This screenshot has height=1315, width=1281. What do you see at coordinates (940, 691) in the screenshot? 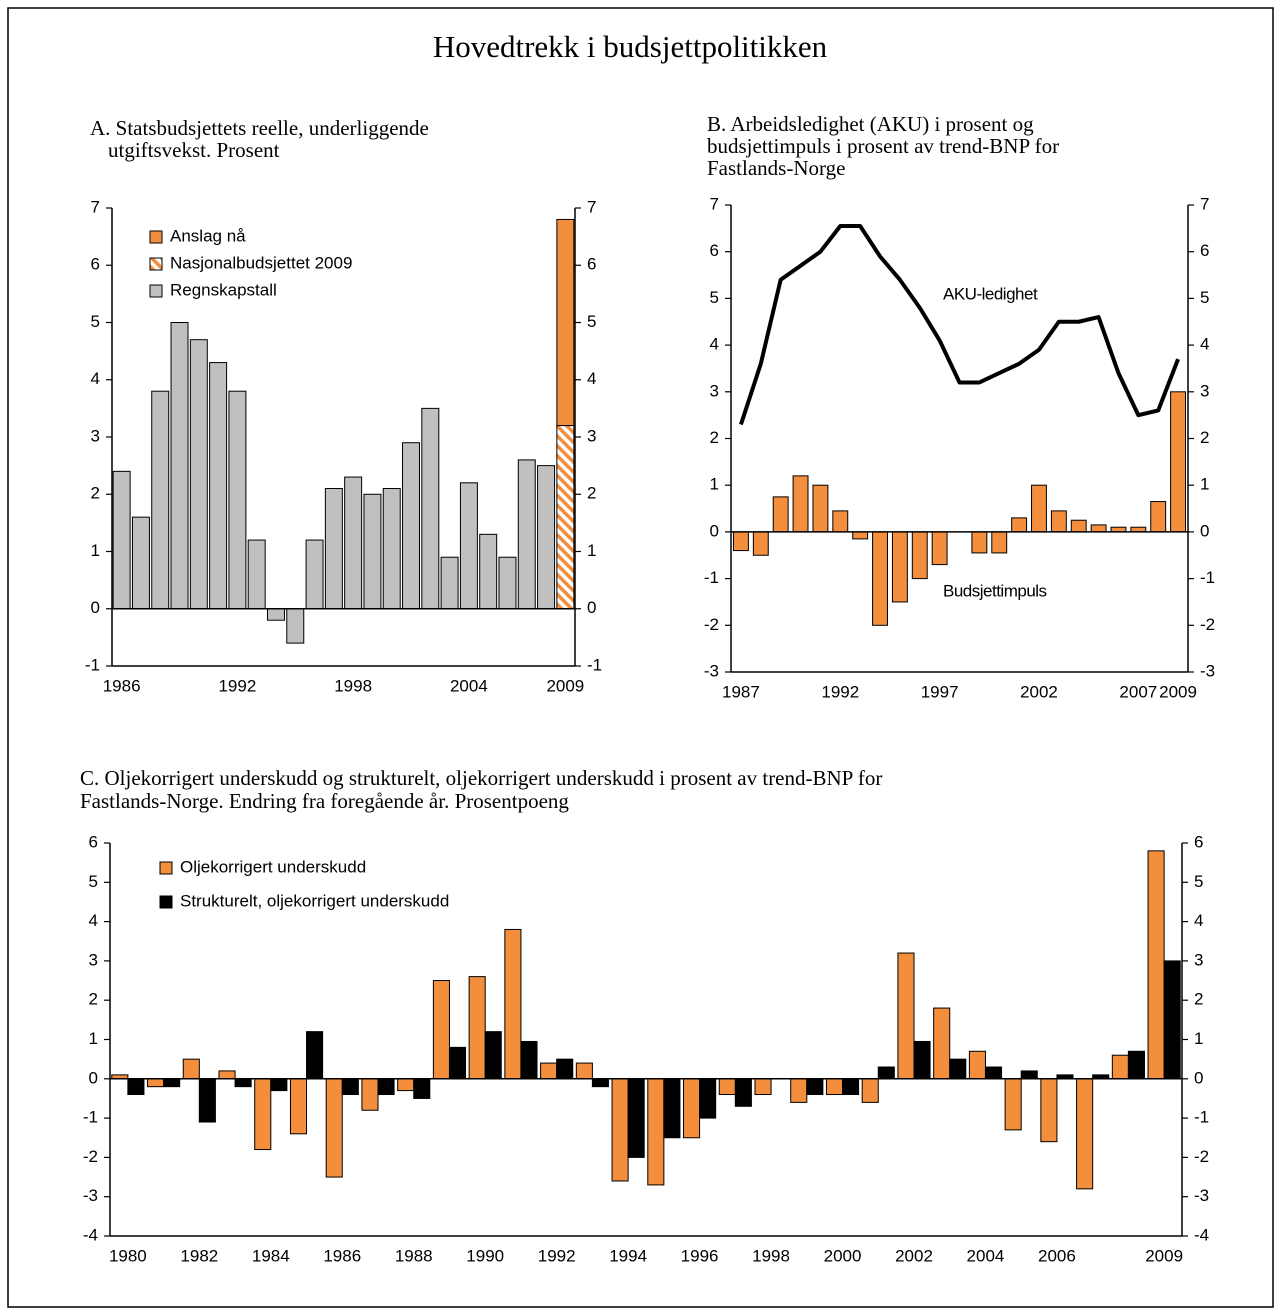
I see `x-tick-label: 1997` at bounding box center [940, 691].